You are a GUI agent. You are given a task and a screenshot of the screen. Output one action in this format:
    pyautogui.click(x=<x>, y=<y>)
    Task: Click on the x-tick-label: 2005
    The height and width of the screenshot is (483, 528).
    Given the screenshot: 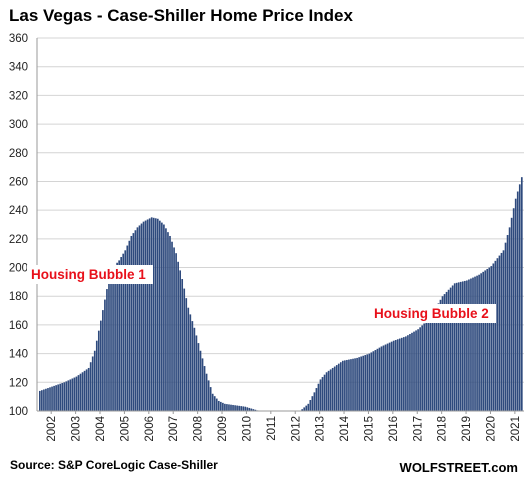 What is the action you would take?
    pyautogui.click(x=125, y=429)
    